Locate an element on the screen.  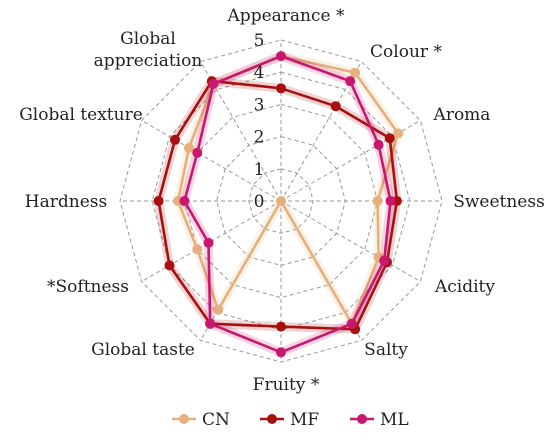
point-ml-global-appreciation is located at coordinates (213, 83).